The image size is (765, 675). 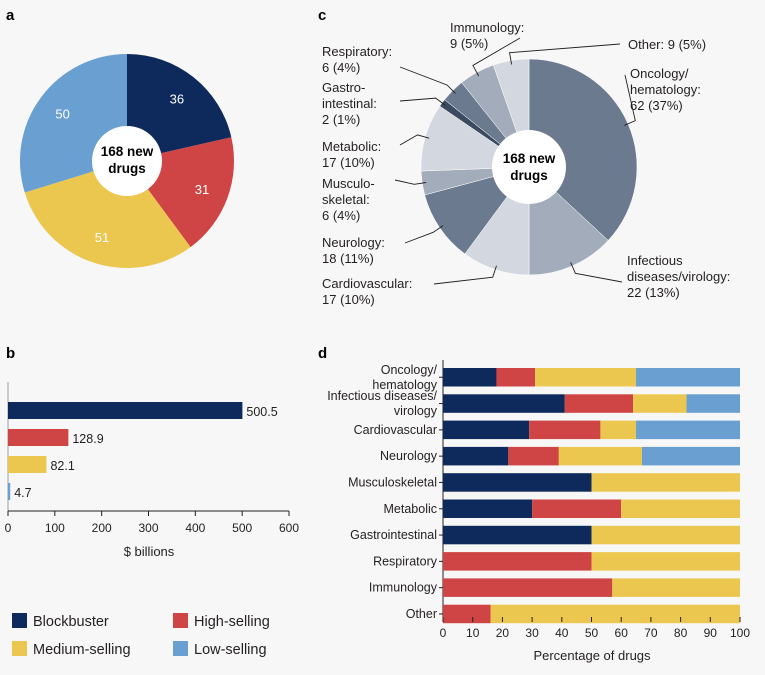 I want to click on pie-a-value-label: 36, so click(x=177, y=98).